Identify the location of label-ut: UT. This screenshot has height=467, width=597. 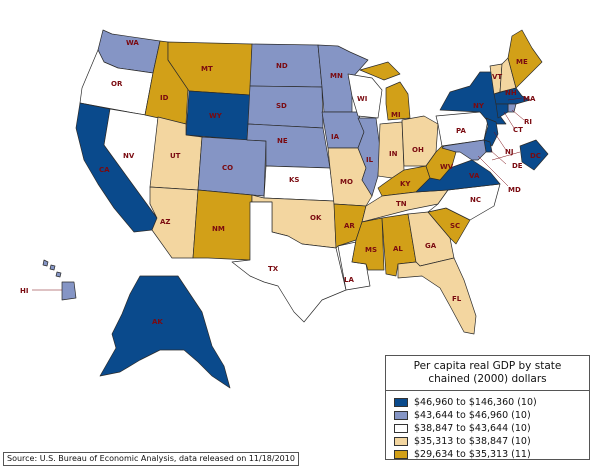
(175, 156).